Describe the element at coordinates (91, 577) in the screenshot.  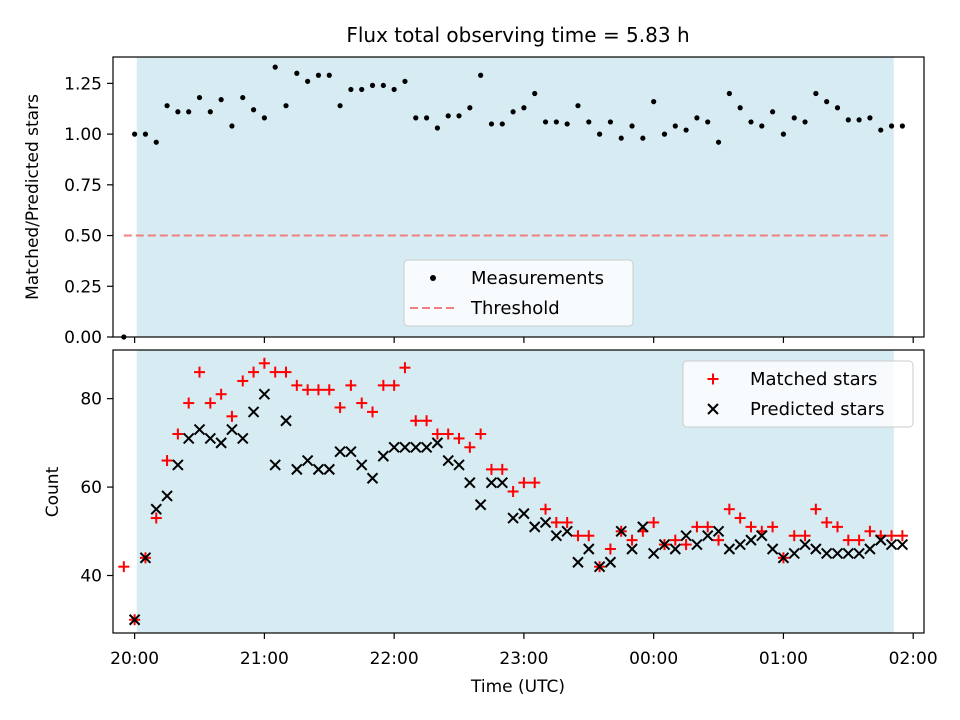
I see `bottom-y-label: 40` at that location.